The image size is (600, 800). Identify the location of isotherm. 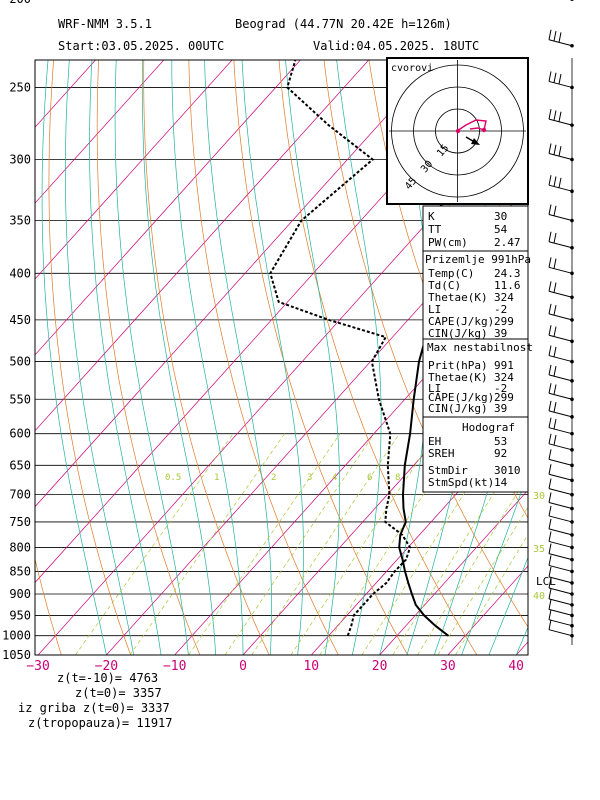
(453, 572).